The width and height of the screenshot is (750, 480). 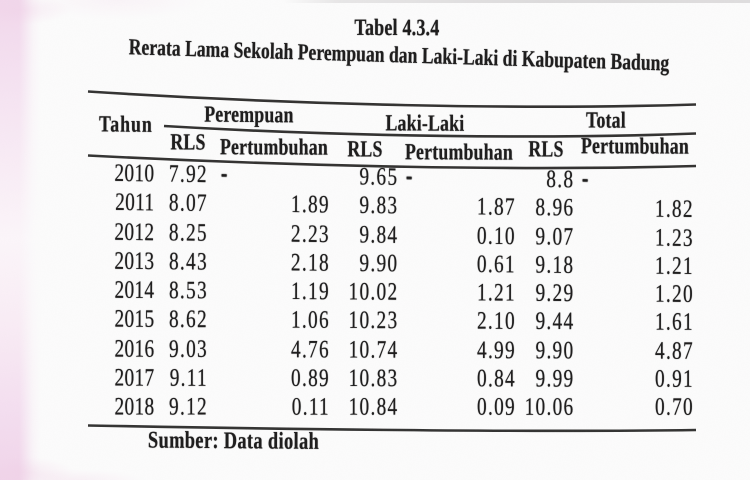 What do you see at coordinates (392, 428) in the screenshot?
I see `rule-bottom` at bounding box center [392, 428].